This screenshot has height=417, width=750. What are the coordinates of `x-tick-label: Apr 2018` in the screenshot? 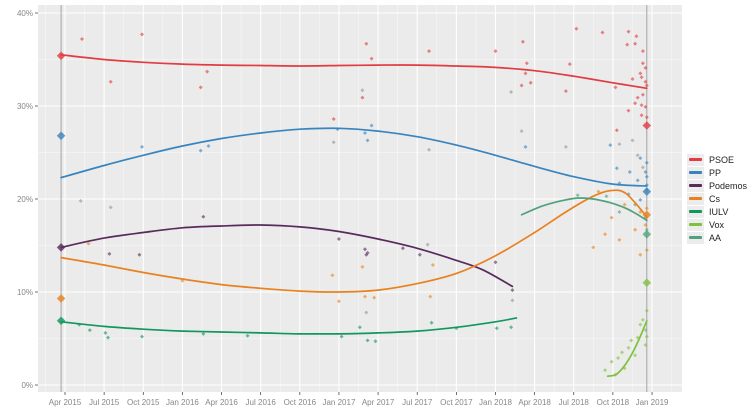 It's located at (534, 402).